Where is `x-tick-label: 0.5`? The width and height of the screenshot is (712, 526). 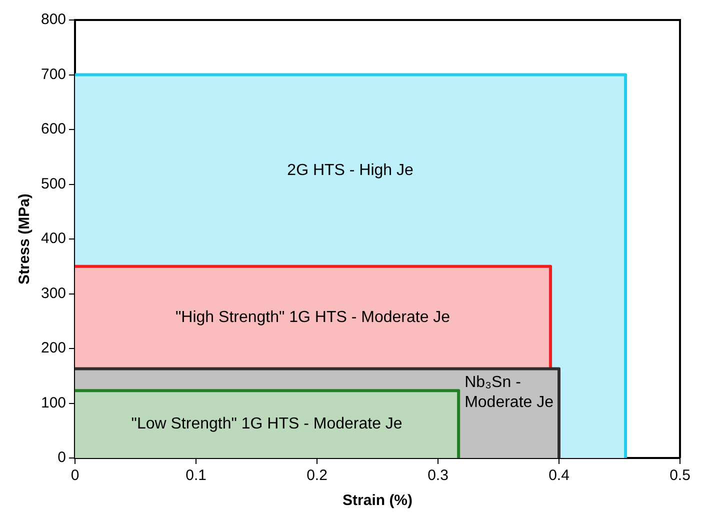 x-tick-label: 0.5 is located at coordinates (680, 475).